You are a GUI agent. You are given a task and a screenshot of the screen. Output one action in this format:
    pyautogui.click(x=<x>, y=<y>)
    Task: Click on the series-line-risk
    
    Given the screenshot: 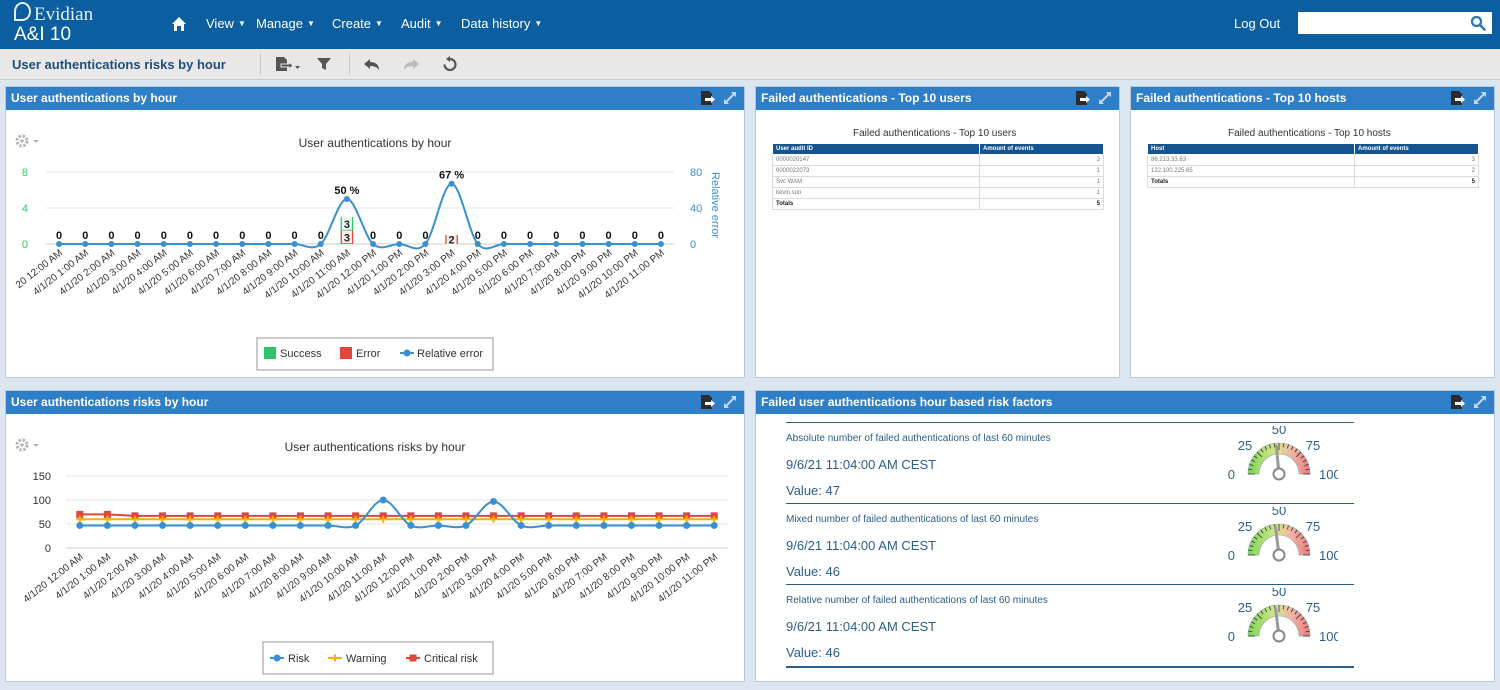 What is the action you would take?
    pyautogui.click(x=397, y=513)
    